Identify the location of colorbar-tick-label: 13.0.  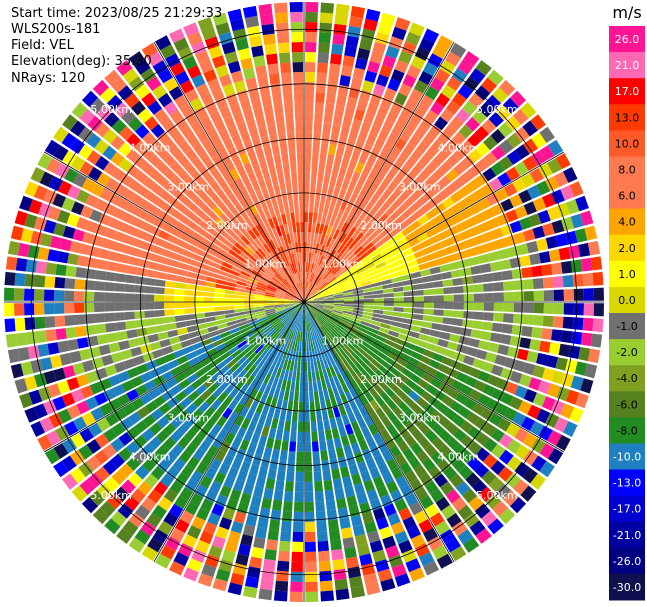
(627, 117).